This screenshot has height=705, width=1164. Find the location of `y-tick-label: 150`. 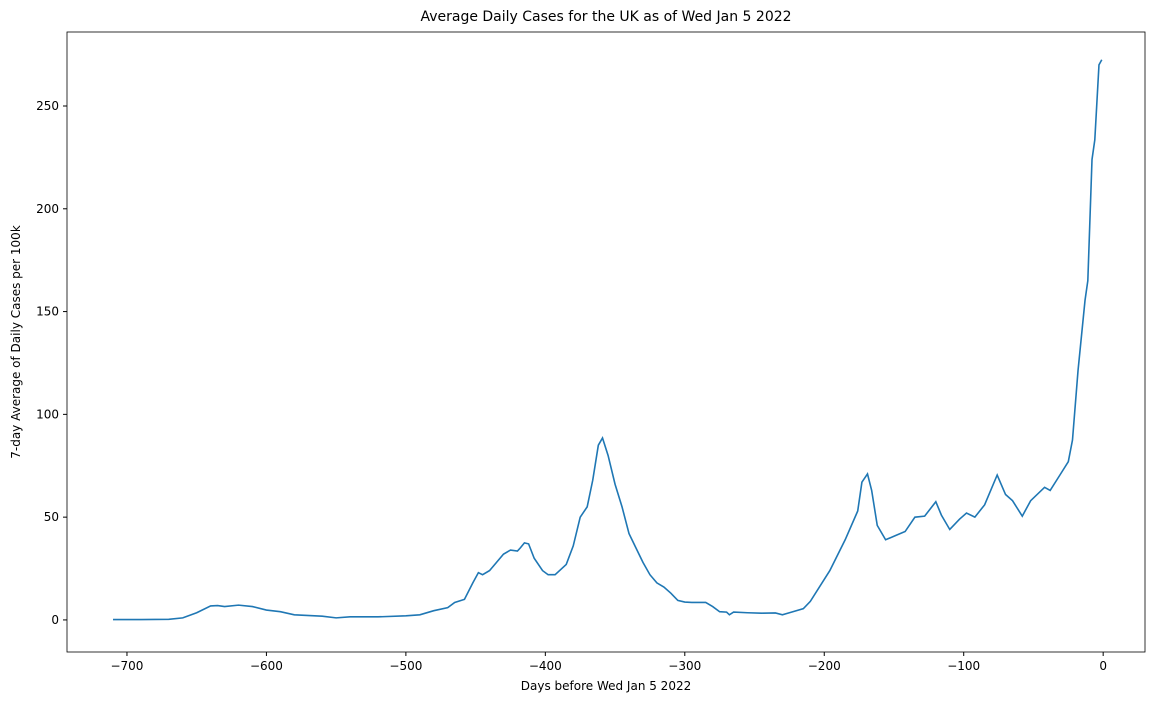

y-tick-label: 150 is located at coordinates (47, 312).